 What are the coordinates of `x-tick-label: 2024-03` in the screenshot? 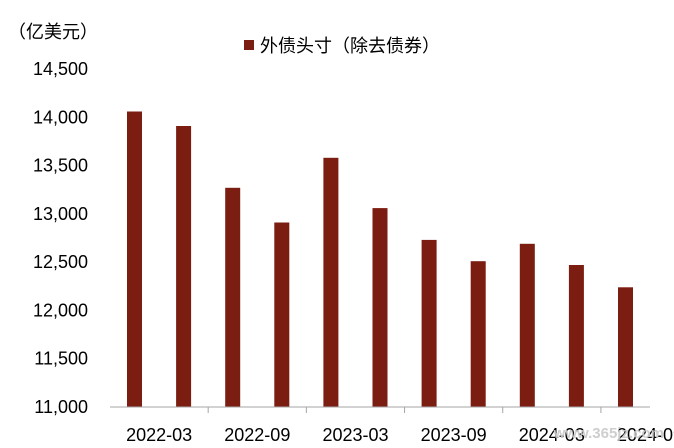 It's located at (552, 435).